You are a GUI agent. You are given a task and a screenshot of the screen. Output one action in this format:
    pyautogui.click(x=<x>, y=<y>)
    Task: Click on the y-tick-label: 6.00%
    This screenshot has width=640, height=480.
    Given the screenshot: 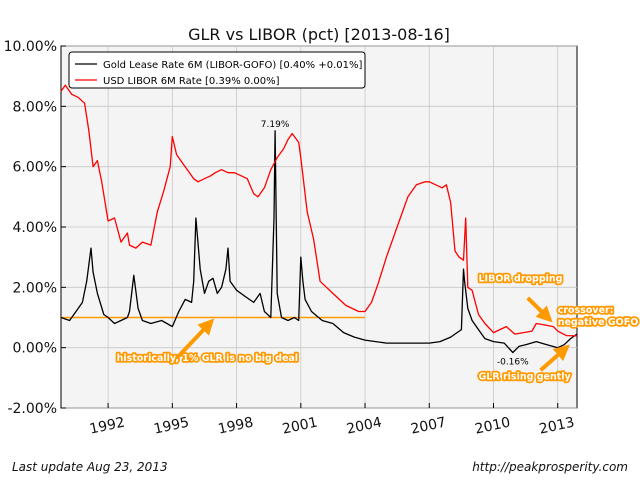 What is the action you would take?
    pyautogui.click(x=35, y=168)
    